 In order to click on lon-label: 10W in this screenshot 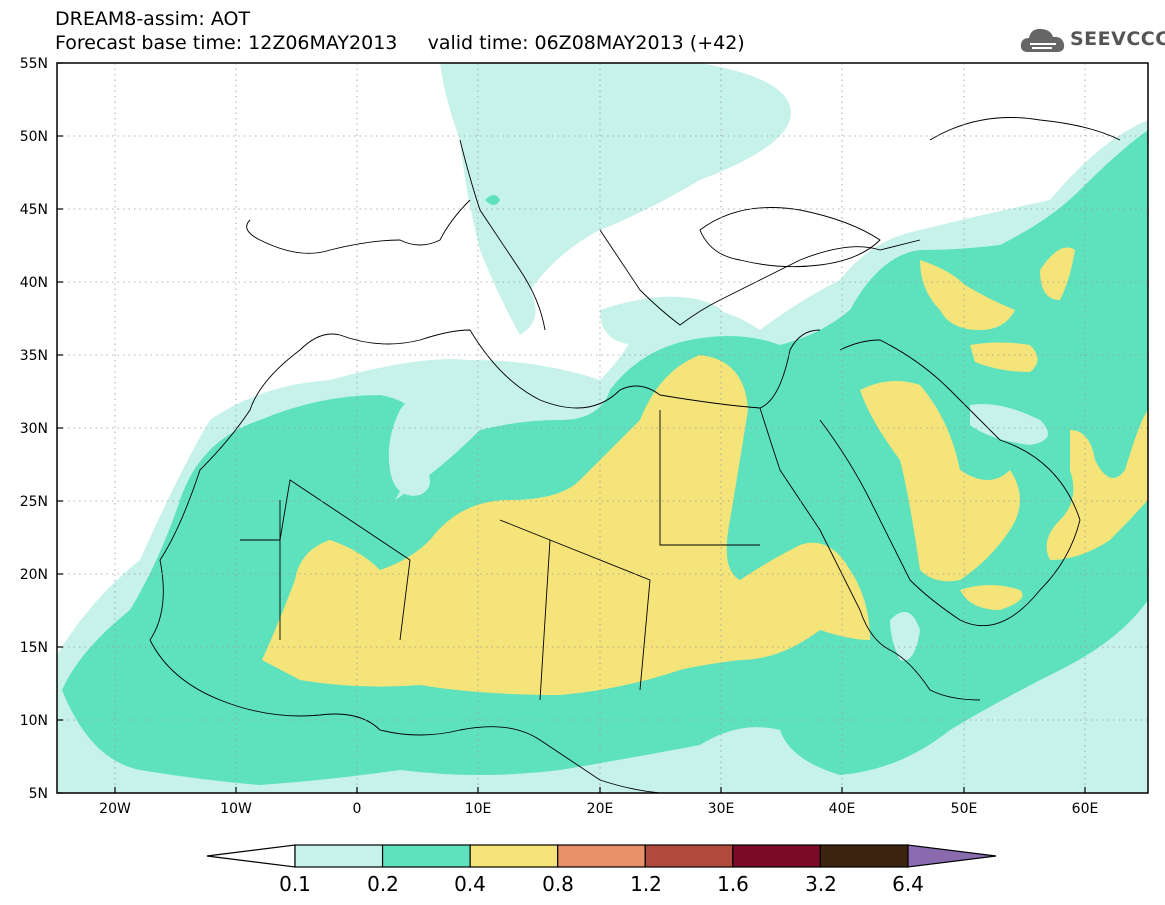, I will do `click(236, 809)`.